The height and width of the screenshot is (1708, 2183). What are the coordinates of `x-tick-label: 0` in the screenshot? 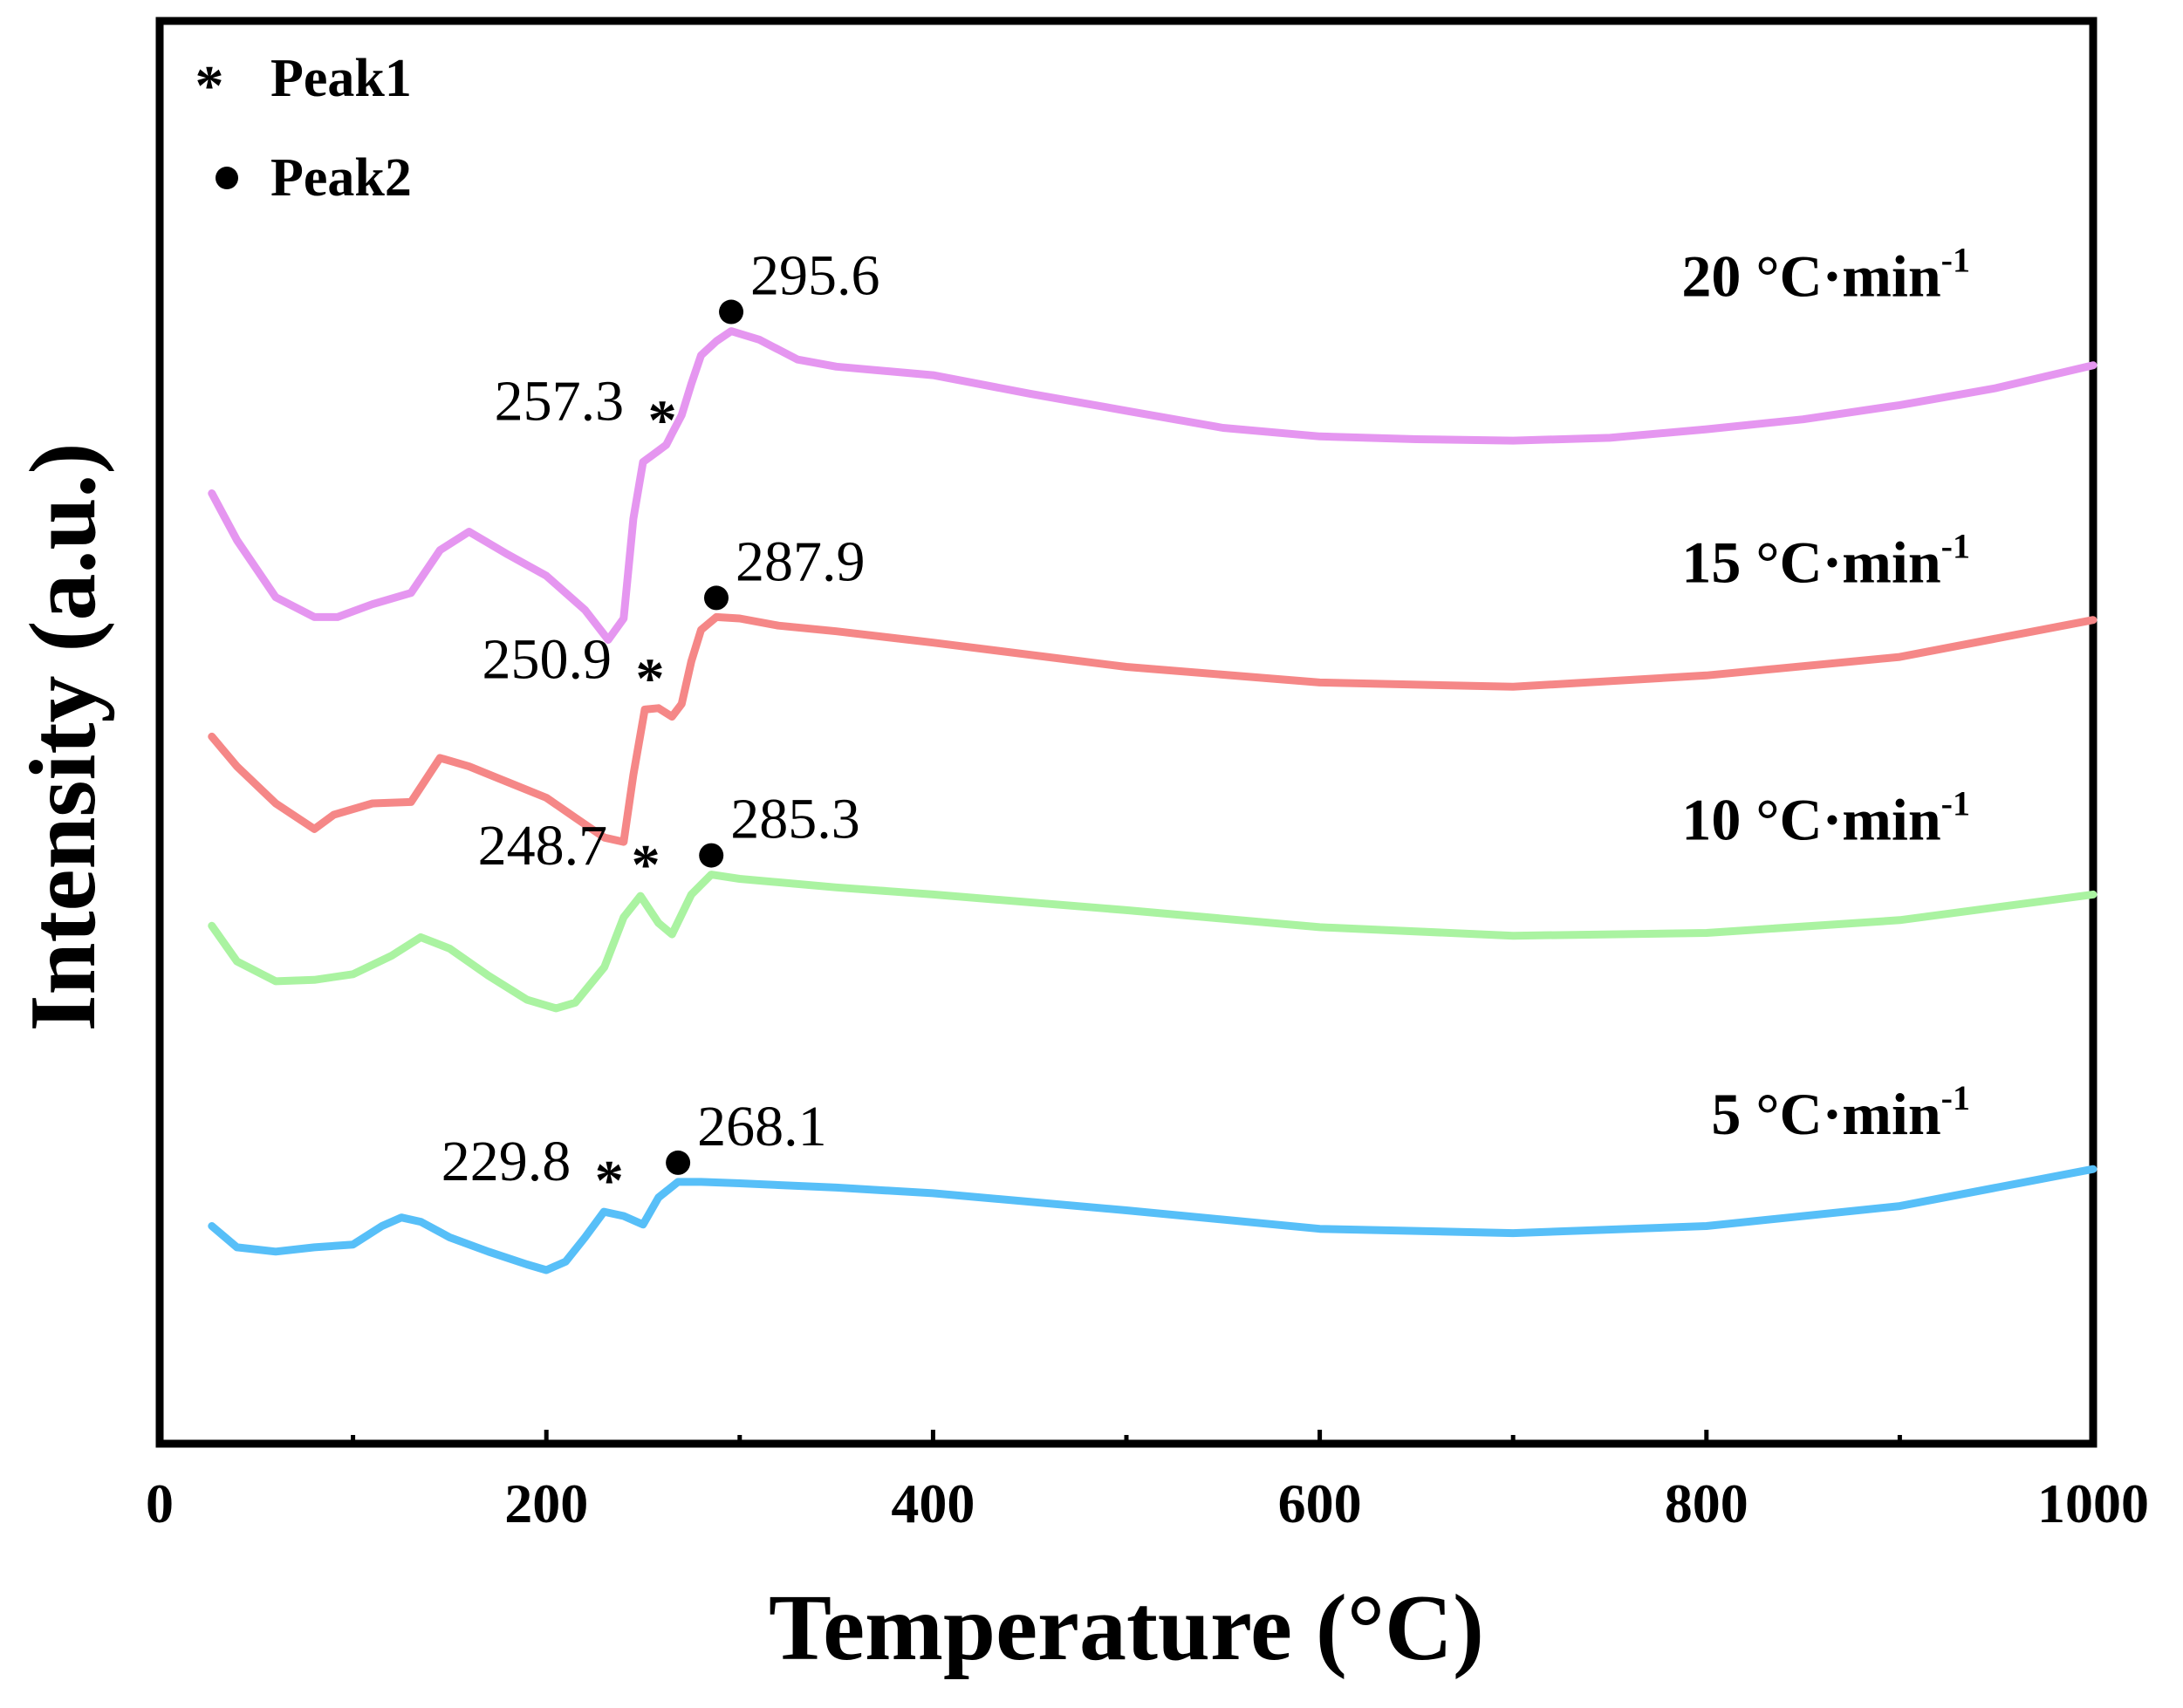 It's located at (160, 1503).